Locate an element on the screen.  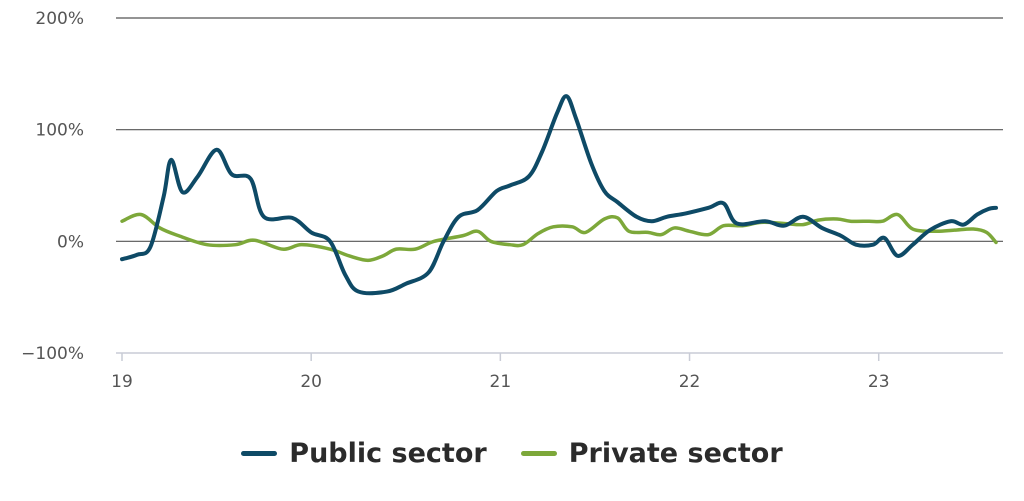
legend-swatch-private-sector is located at coordinates (538, 453).